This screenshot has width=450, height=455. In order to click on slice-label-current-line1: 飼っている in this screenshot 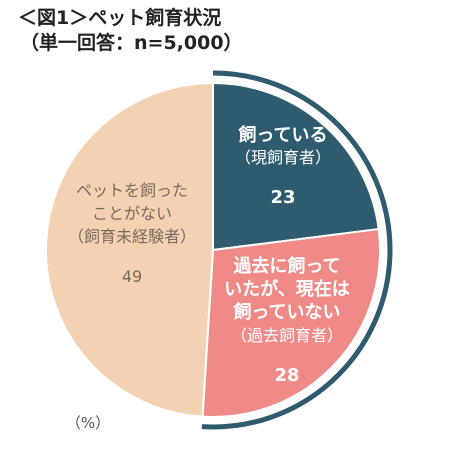, I will do `click(282, 135)`.